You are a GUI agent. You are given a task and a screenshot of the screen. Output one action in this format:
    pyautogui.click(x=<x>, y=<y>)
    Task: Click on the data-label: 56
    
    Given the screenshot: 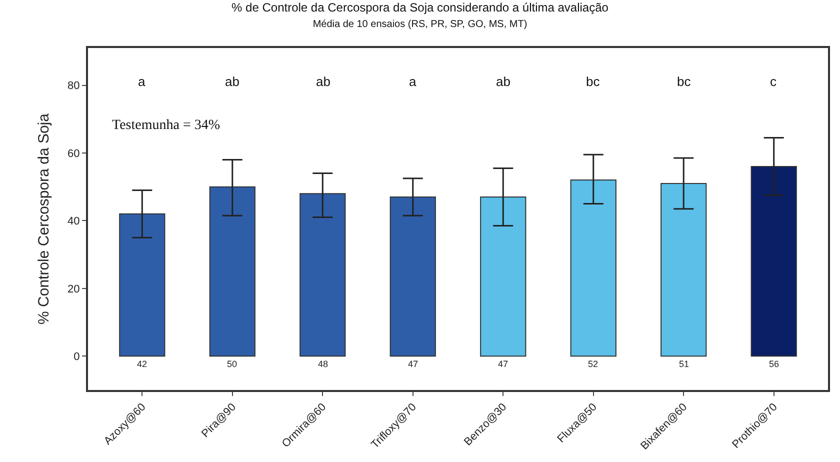 What is the action you would take?
    pyautogui.click(x=774, y=364)
    